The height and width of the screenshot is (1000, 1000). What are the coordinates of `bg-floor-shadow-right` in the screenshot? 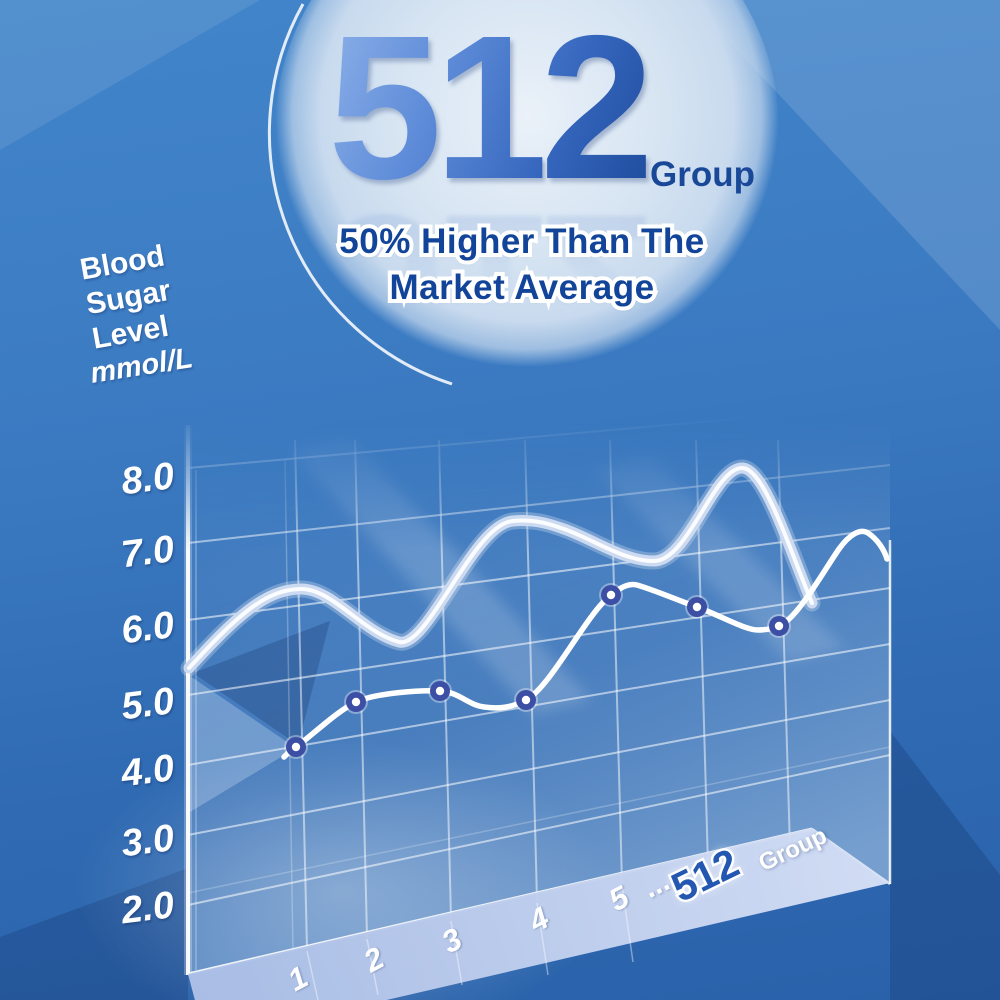 It's located at (945, 865).